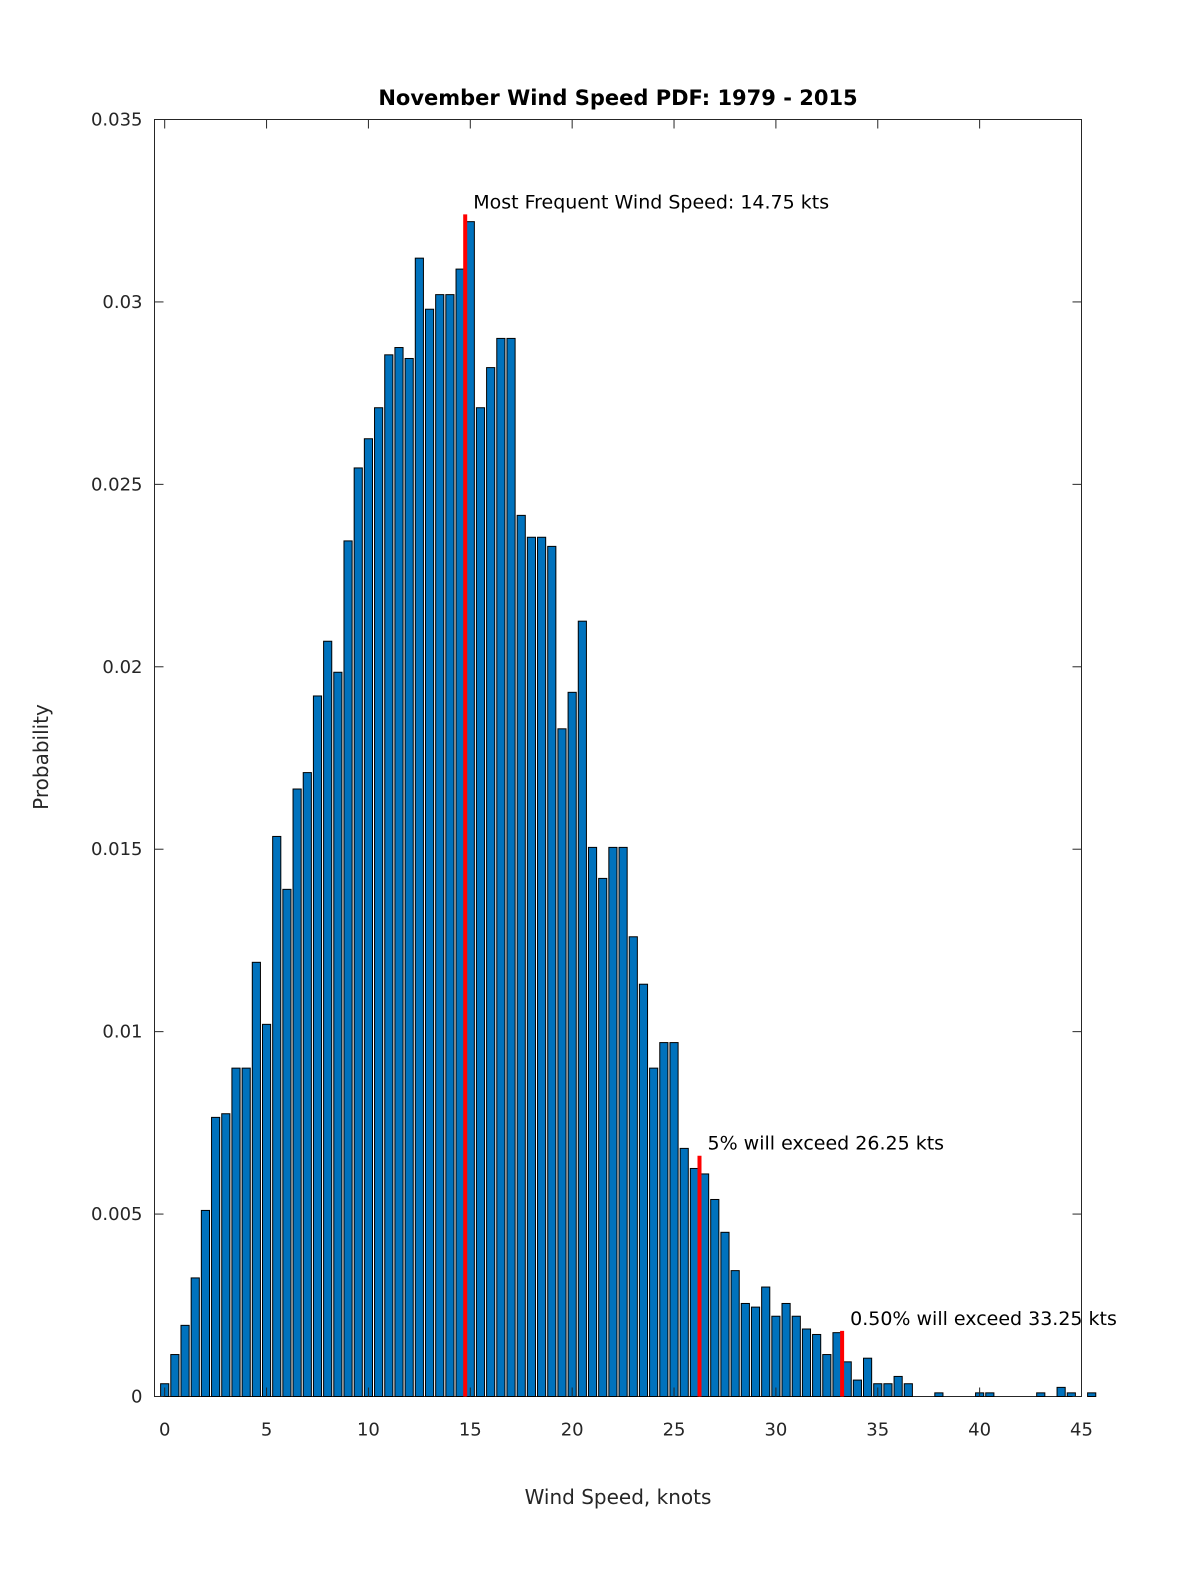 This screenshot has height=1575, width=1200. What do you see at coordinates (983, 1319) in the screenshot?
I see `marker-label: 0.50% will exceed 33.25 kts` at bounding box center [983, 1319].